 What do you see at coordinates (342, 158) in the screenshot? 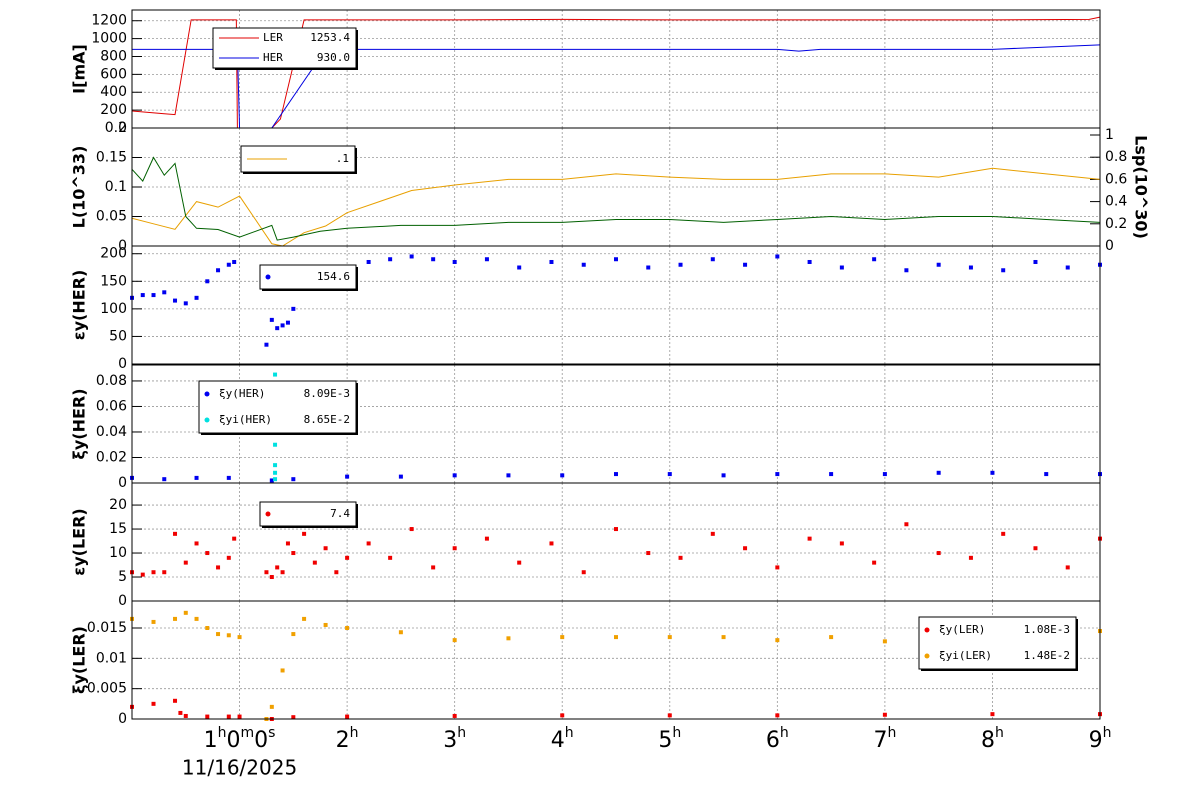
I see `legend-value: .1` at bounding box center [342, 158].